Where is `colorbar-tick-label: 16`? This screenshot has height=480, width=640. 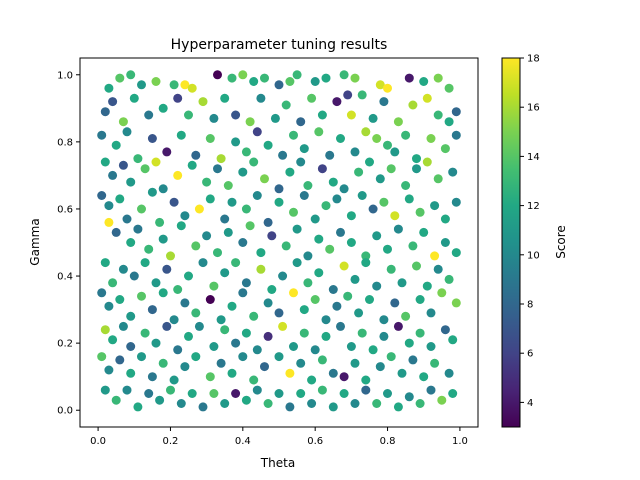 colorbar-tick-label: 16 is located at coordinates (533, 108).